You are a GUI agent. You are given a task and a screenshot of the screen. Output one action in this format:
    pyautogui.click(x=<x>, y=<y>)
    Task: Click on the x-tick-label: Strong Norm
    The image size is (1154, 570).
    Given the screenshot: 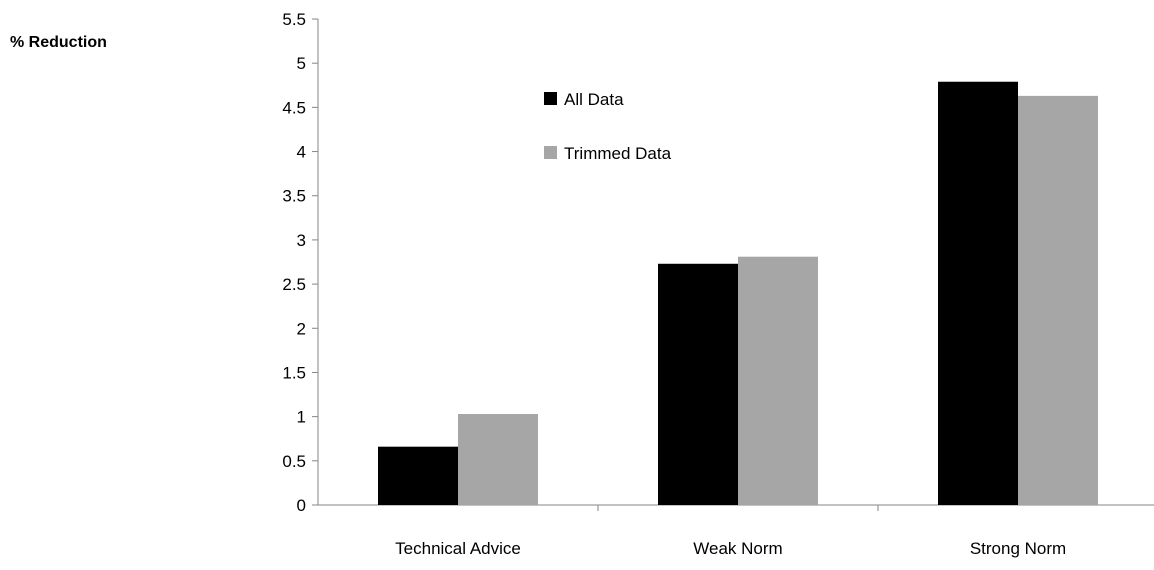 What is the action you would take?
    pyautogui.click(x=1018, y=548)
    